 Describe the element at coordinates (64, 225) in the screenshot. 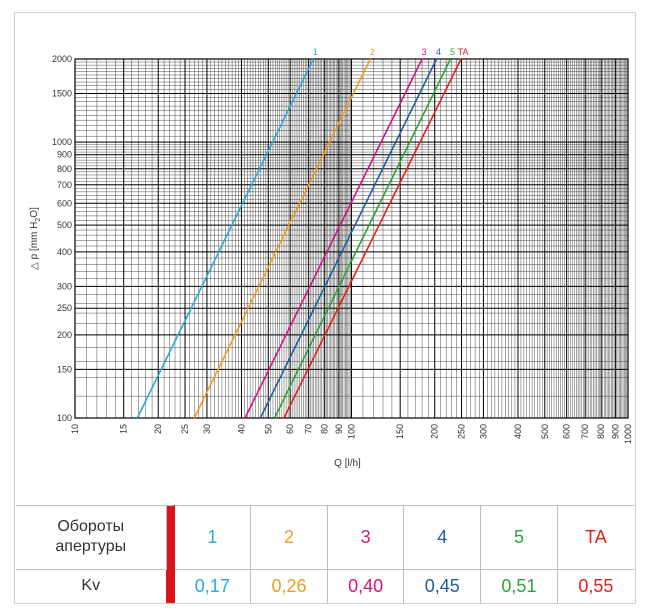

I see `y-tick-label: 500` at that location.